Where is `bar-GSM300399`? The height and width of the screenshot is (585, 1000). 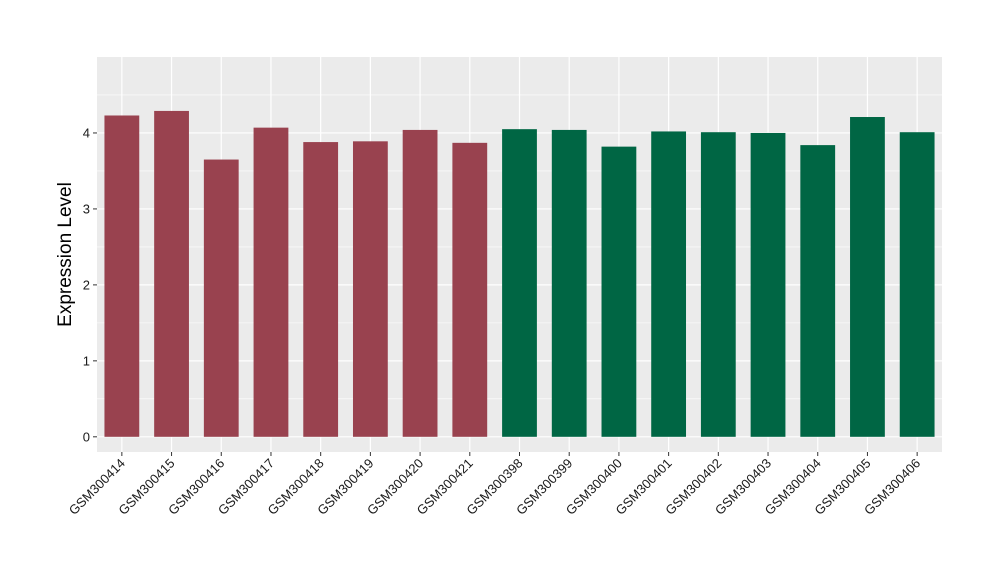
bar-GSM300399 is located at coordinates (569, 283).